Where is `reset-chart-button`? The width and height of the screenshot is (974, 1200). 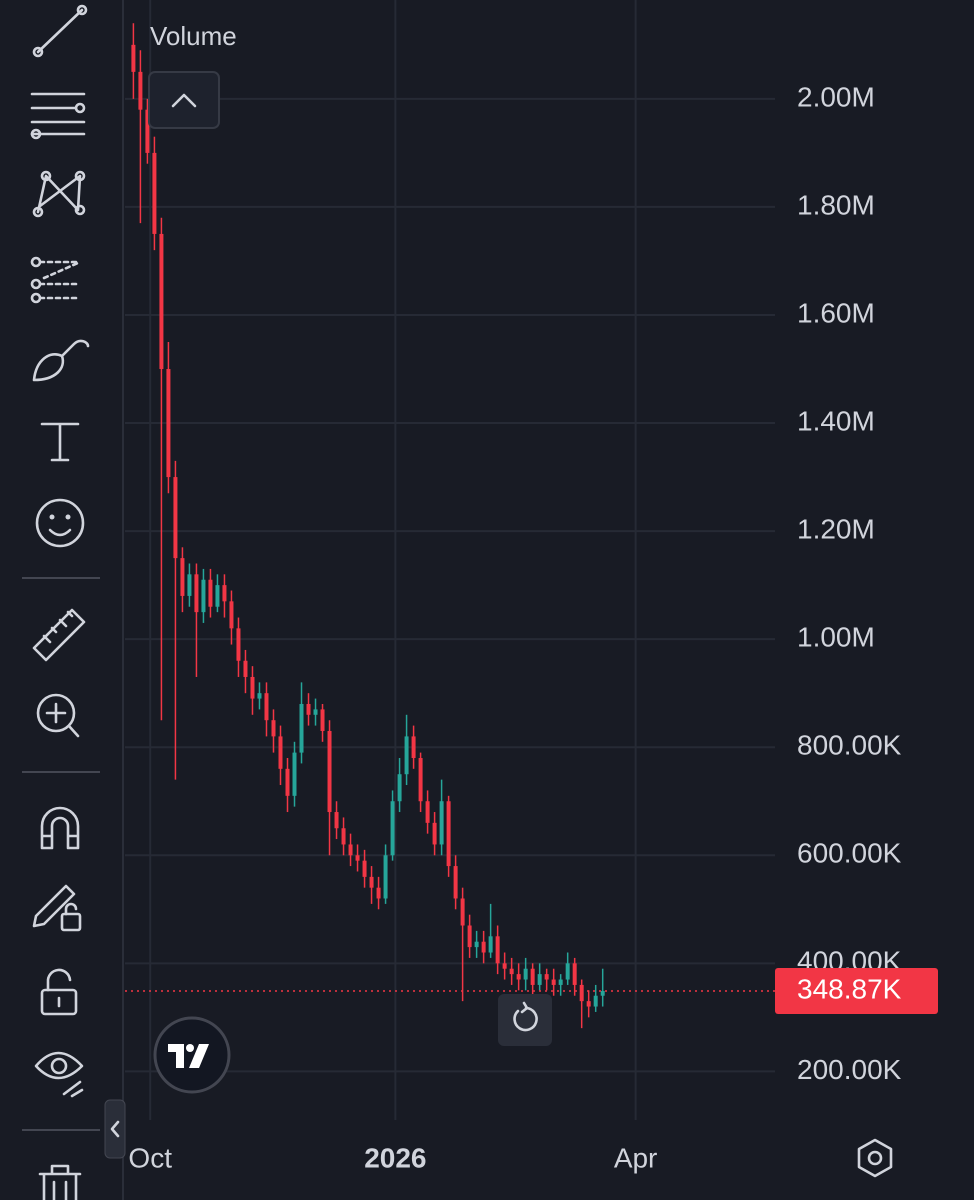 reset-chart-button is located at coordinates (525, 1020).